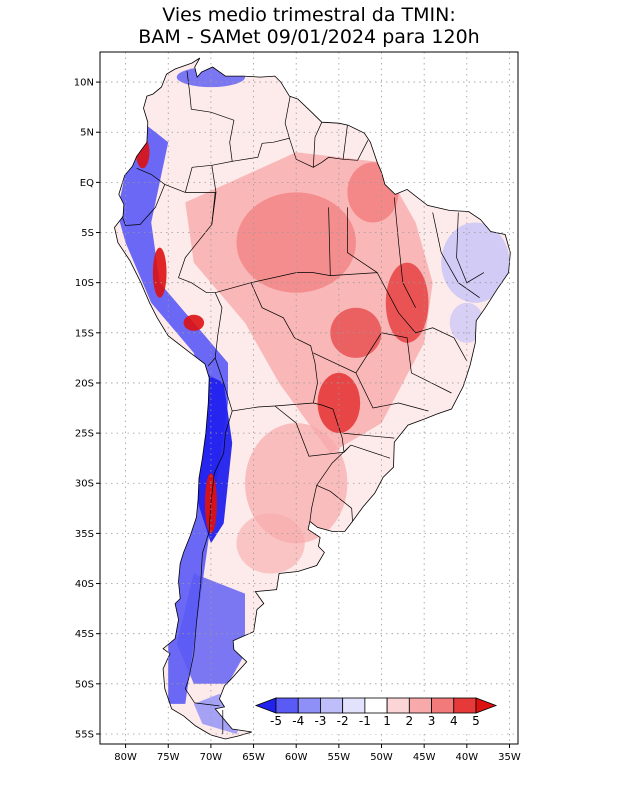 This screenshot has width=618, height=800. I want to click on lat-tick-label: 55S, so click(84, 734).